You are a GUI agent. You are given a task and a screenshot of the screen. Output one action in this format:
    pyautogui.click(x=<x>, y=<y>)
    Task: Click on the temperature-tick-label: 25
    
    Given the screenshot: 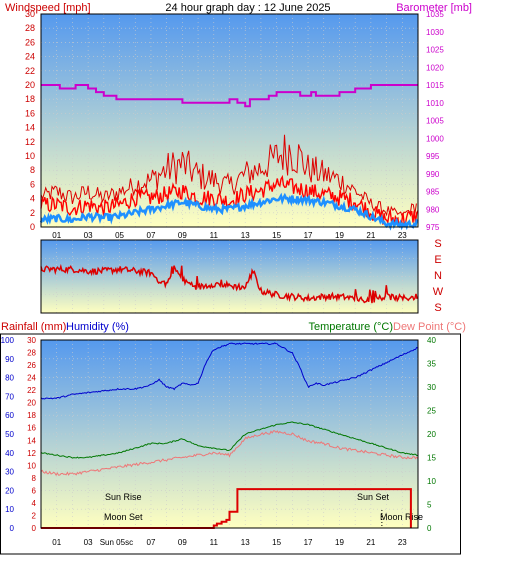 What is the action you would take?
    pyautogui.click(x=431, y=411)
    